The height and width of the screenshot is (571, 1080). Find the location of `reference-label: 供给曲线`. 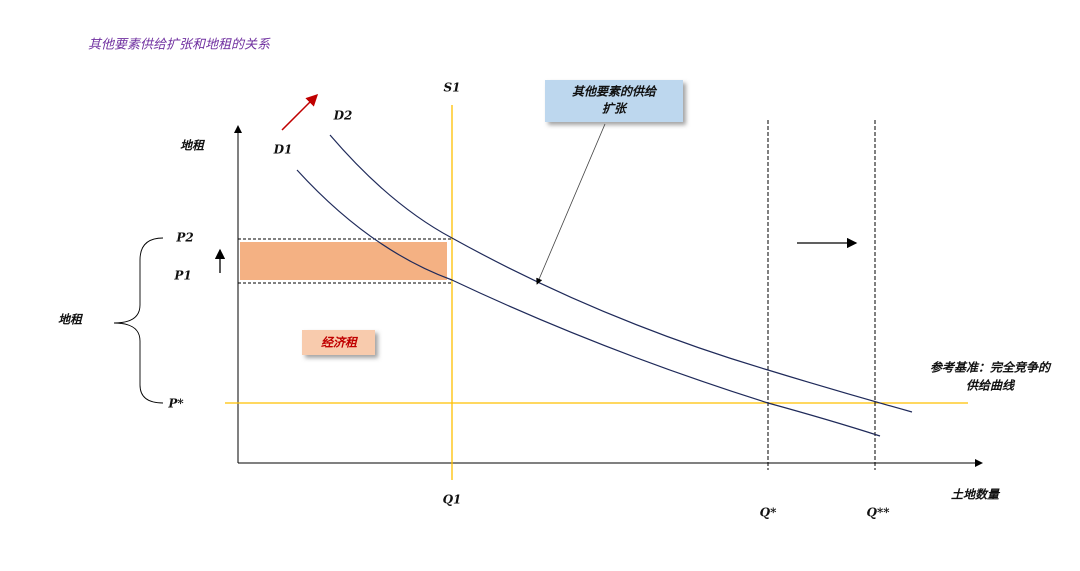

reference-label: 供给曲线 is located at coordinates (991, 386).